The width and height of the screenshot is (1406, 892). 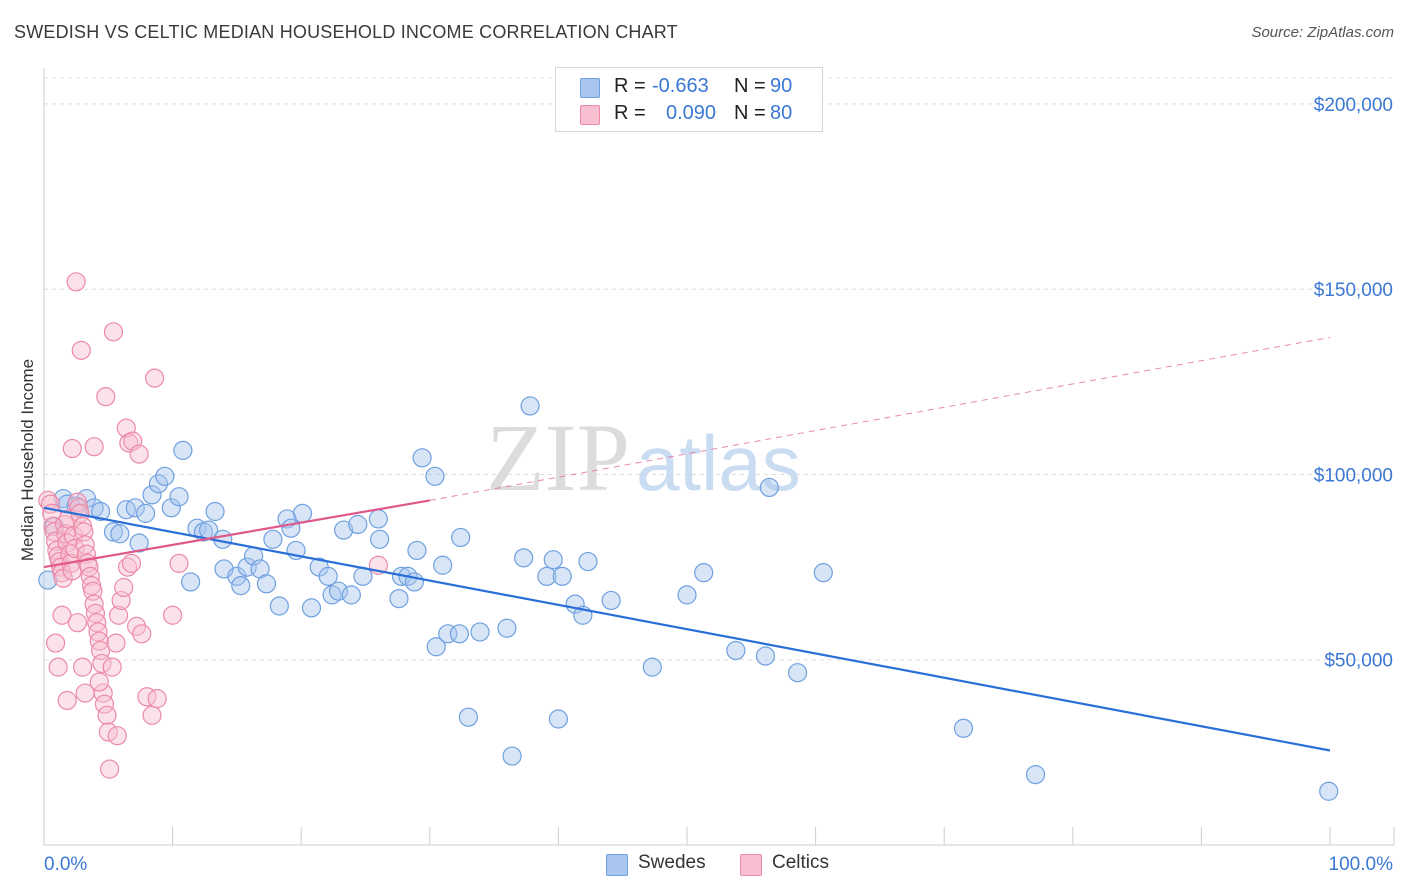 I want to click on watermark-atlas: atlas, so click(x=718, y=463).